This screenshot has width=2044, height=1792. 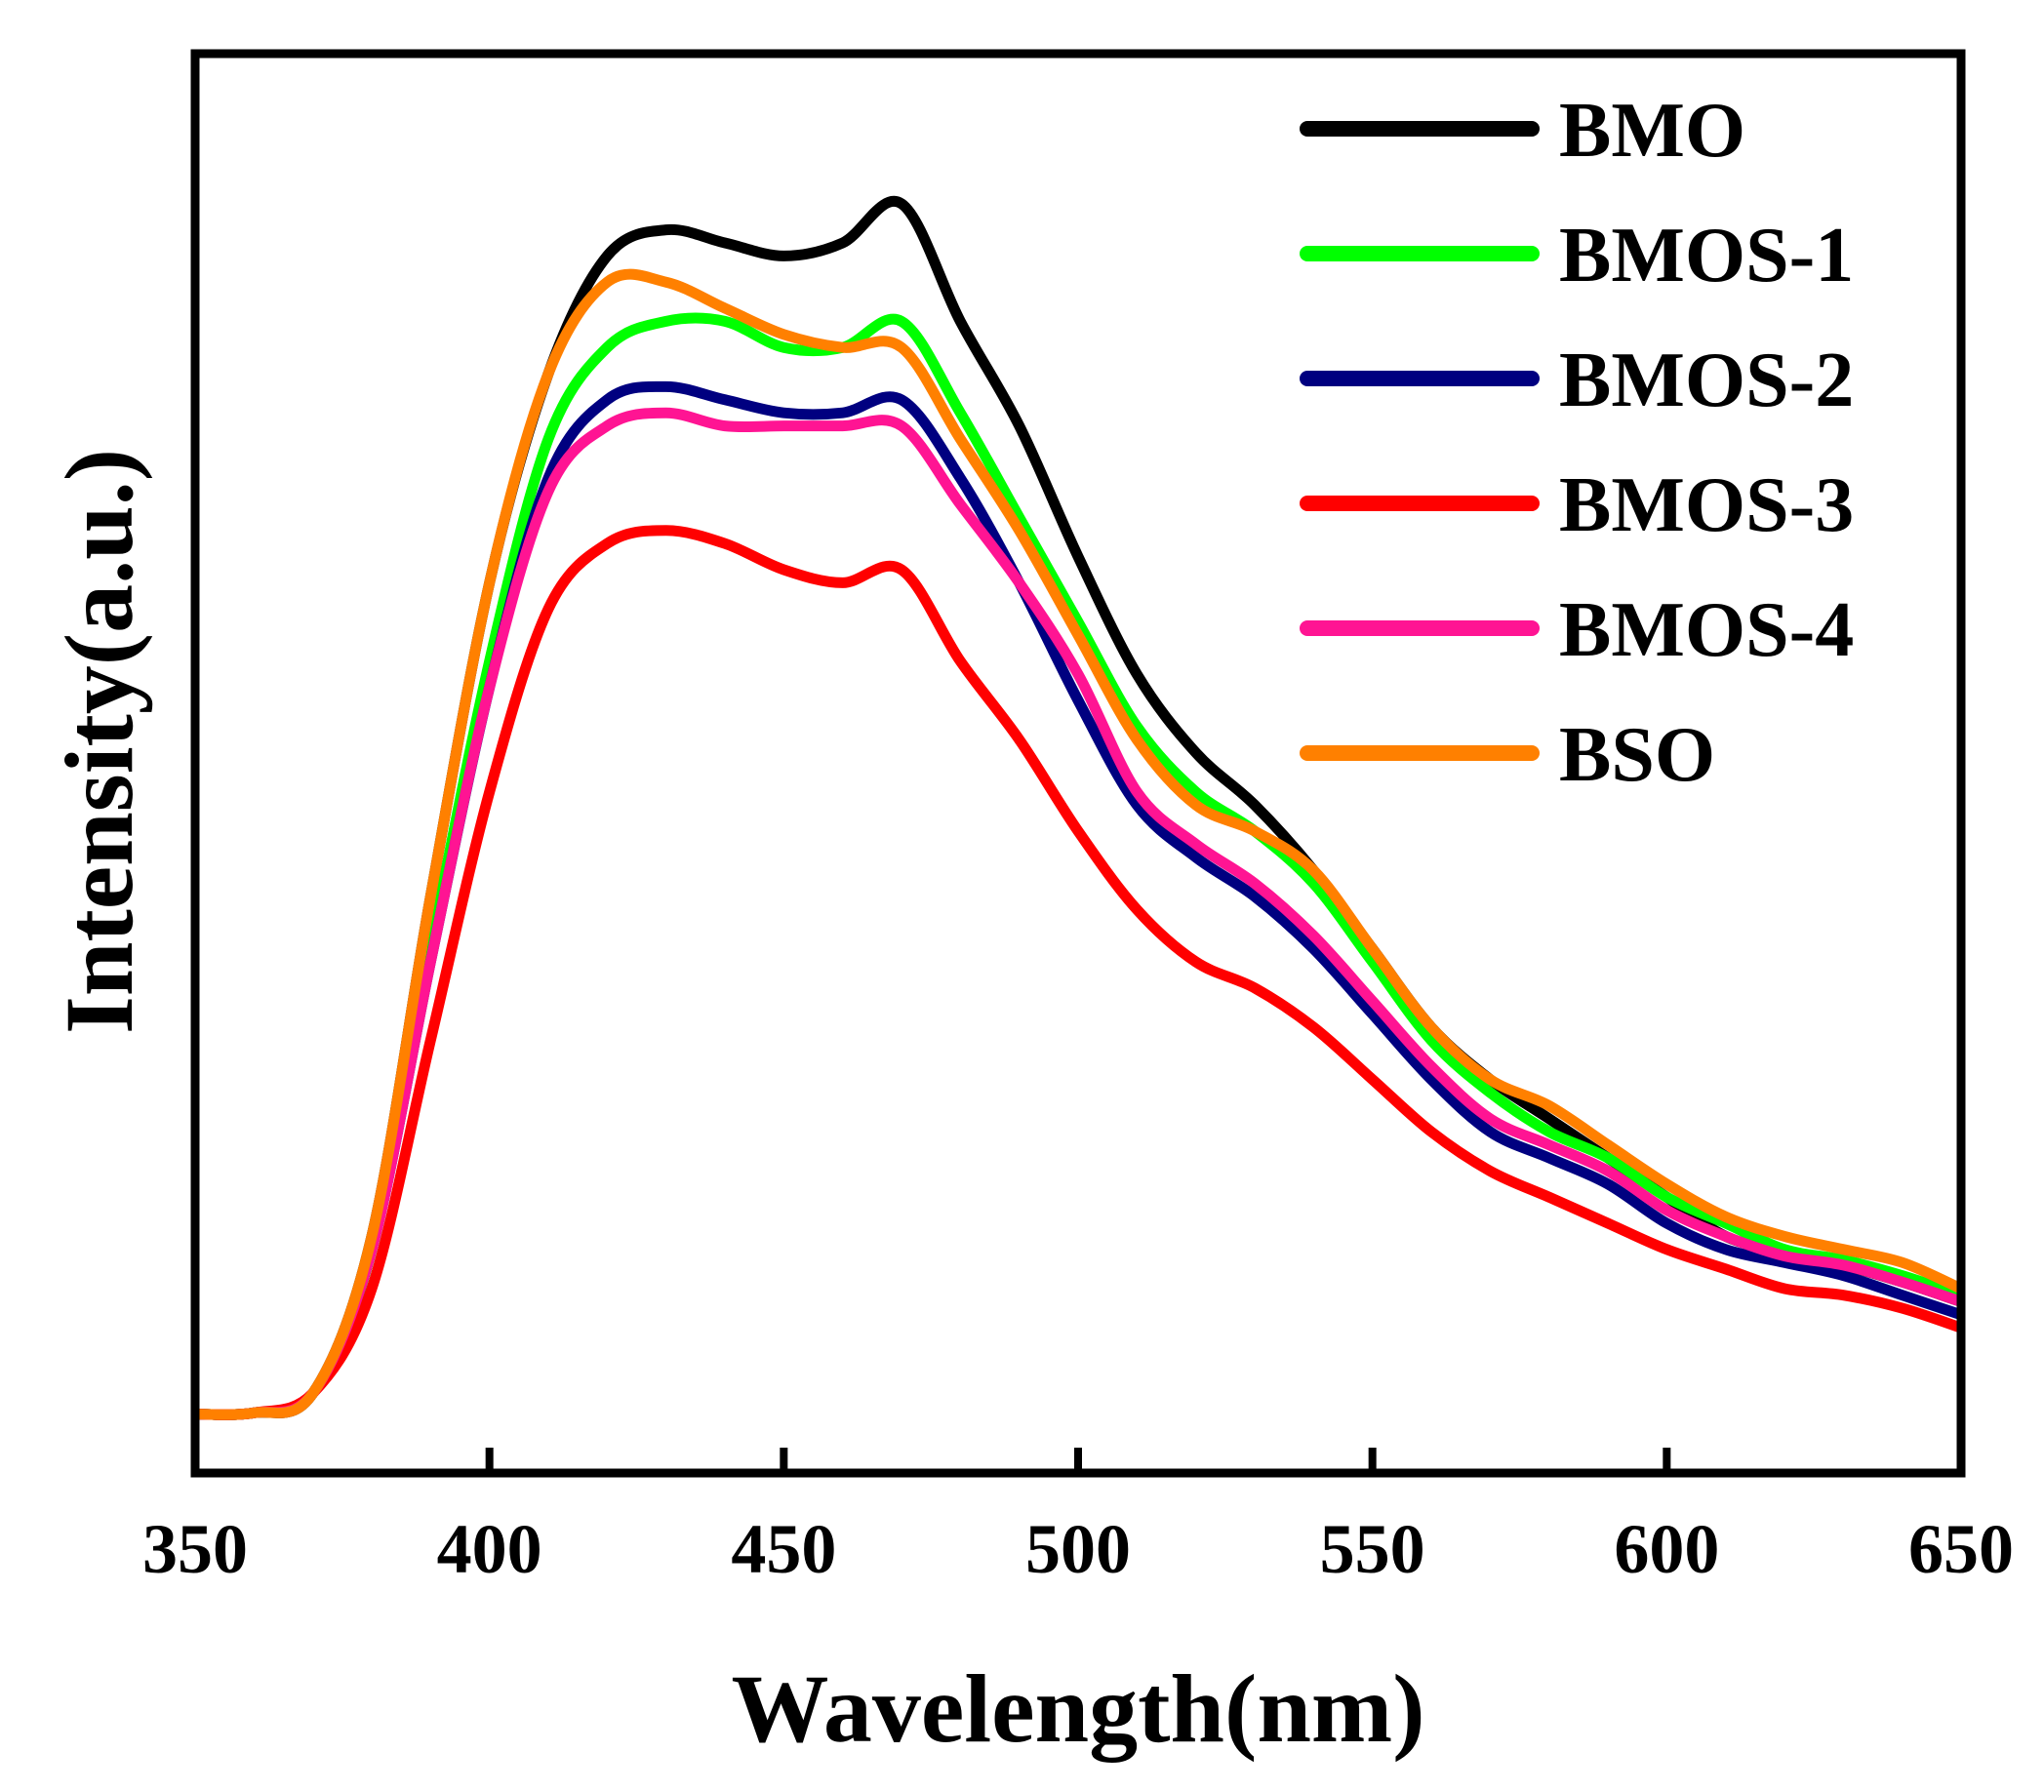 I want to click on x-tick-label-600: 600, so click(x=1666, y=1549).